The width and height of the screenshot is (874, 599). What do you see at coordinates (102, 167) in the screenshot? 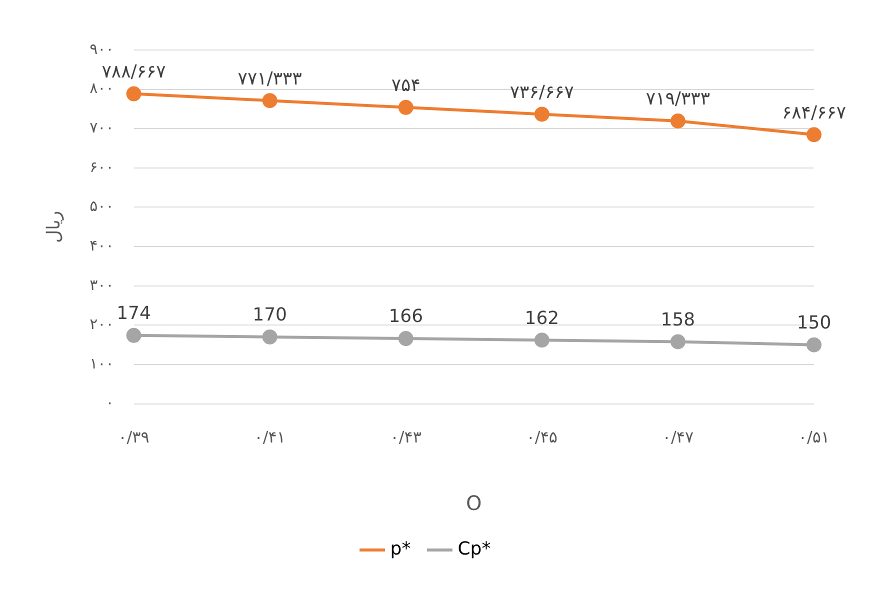
I see `y-tick-label: ۶۰۰` at bounding box center [102, 167].